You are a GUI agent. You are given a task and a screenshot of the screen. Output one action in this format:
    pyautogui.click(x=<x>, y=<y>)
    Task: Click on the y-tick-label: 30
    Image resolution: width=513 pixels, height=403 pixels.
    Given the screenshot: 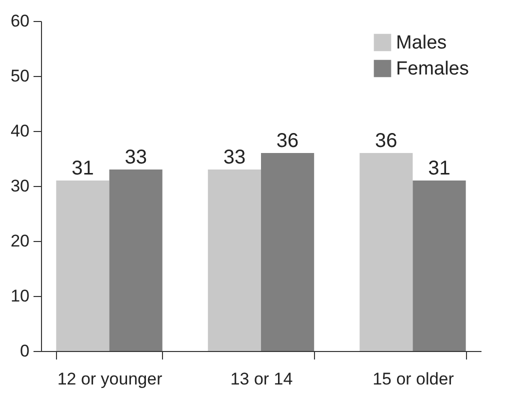 What is the action you would take?
    pyautogui.click(x=20, y=186)
    